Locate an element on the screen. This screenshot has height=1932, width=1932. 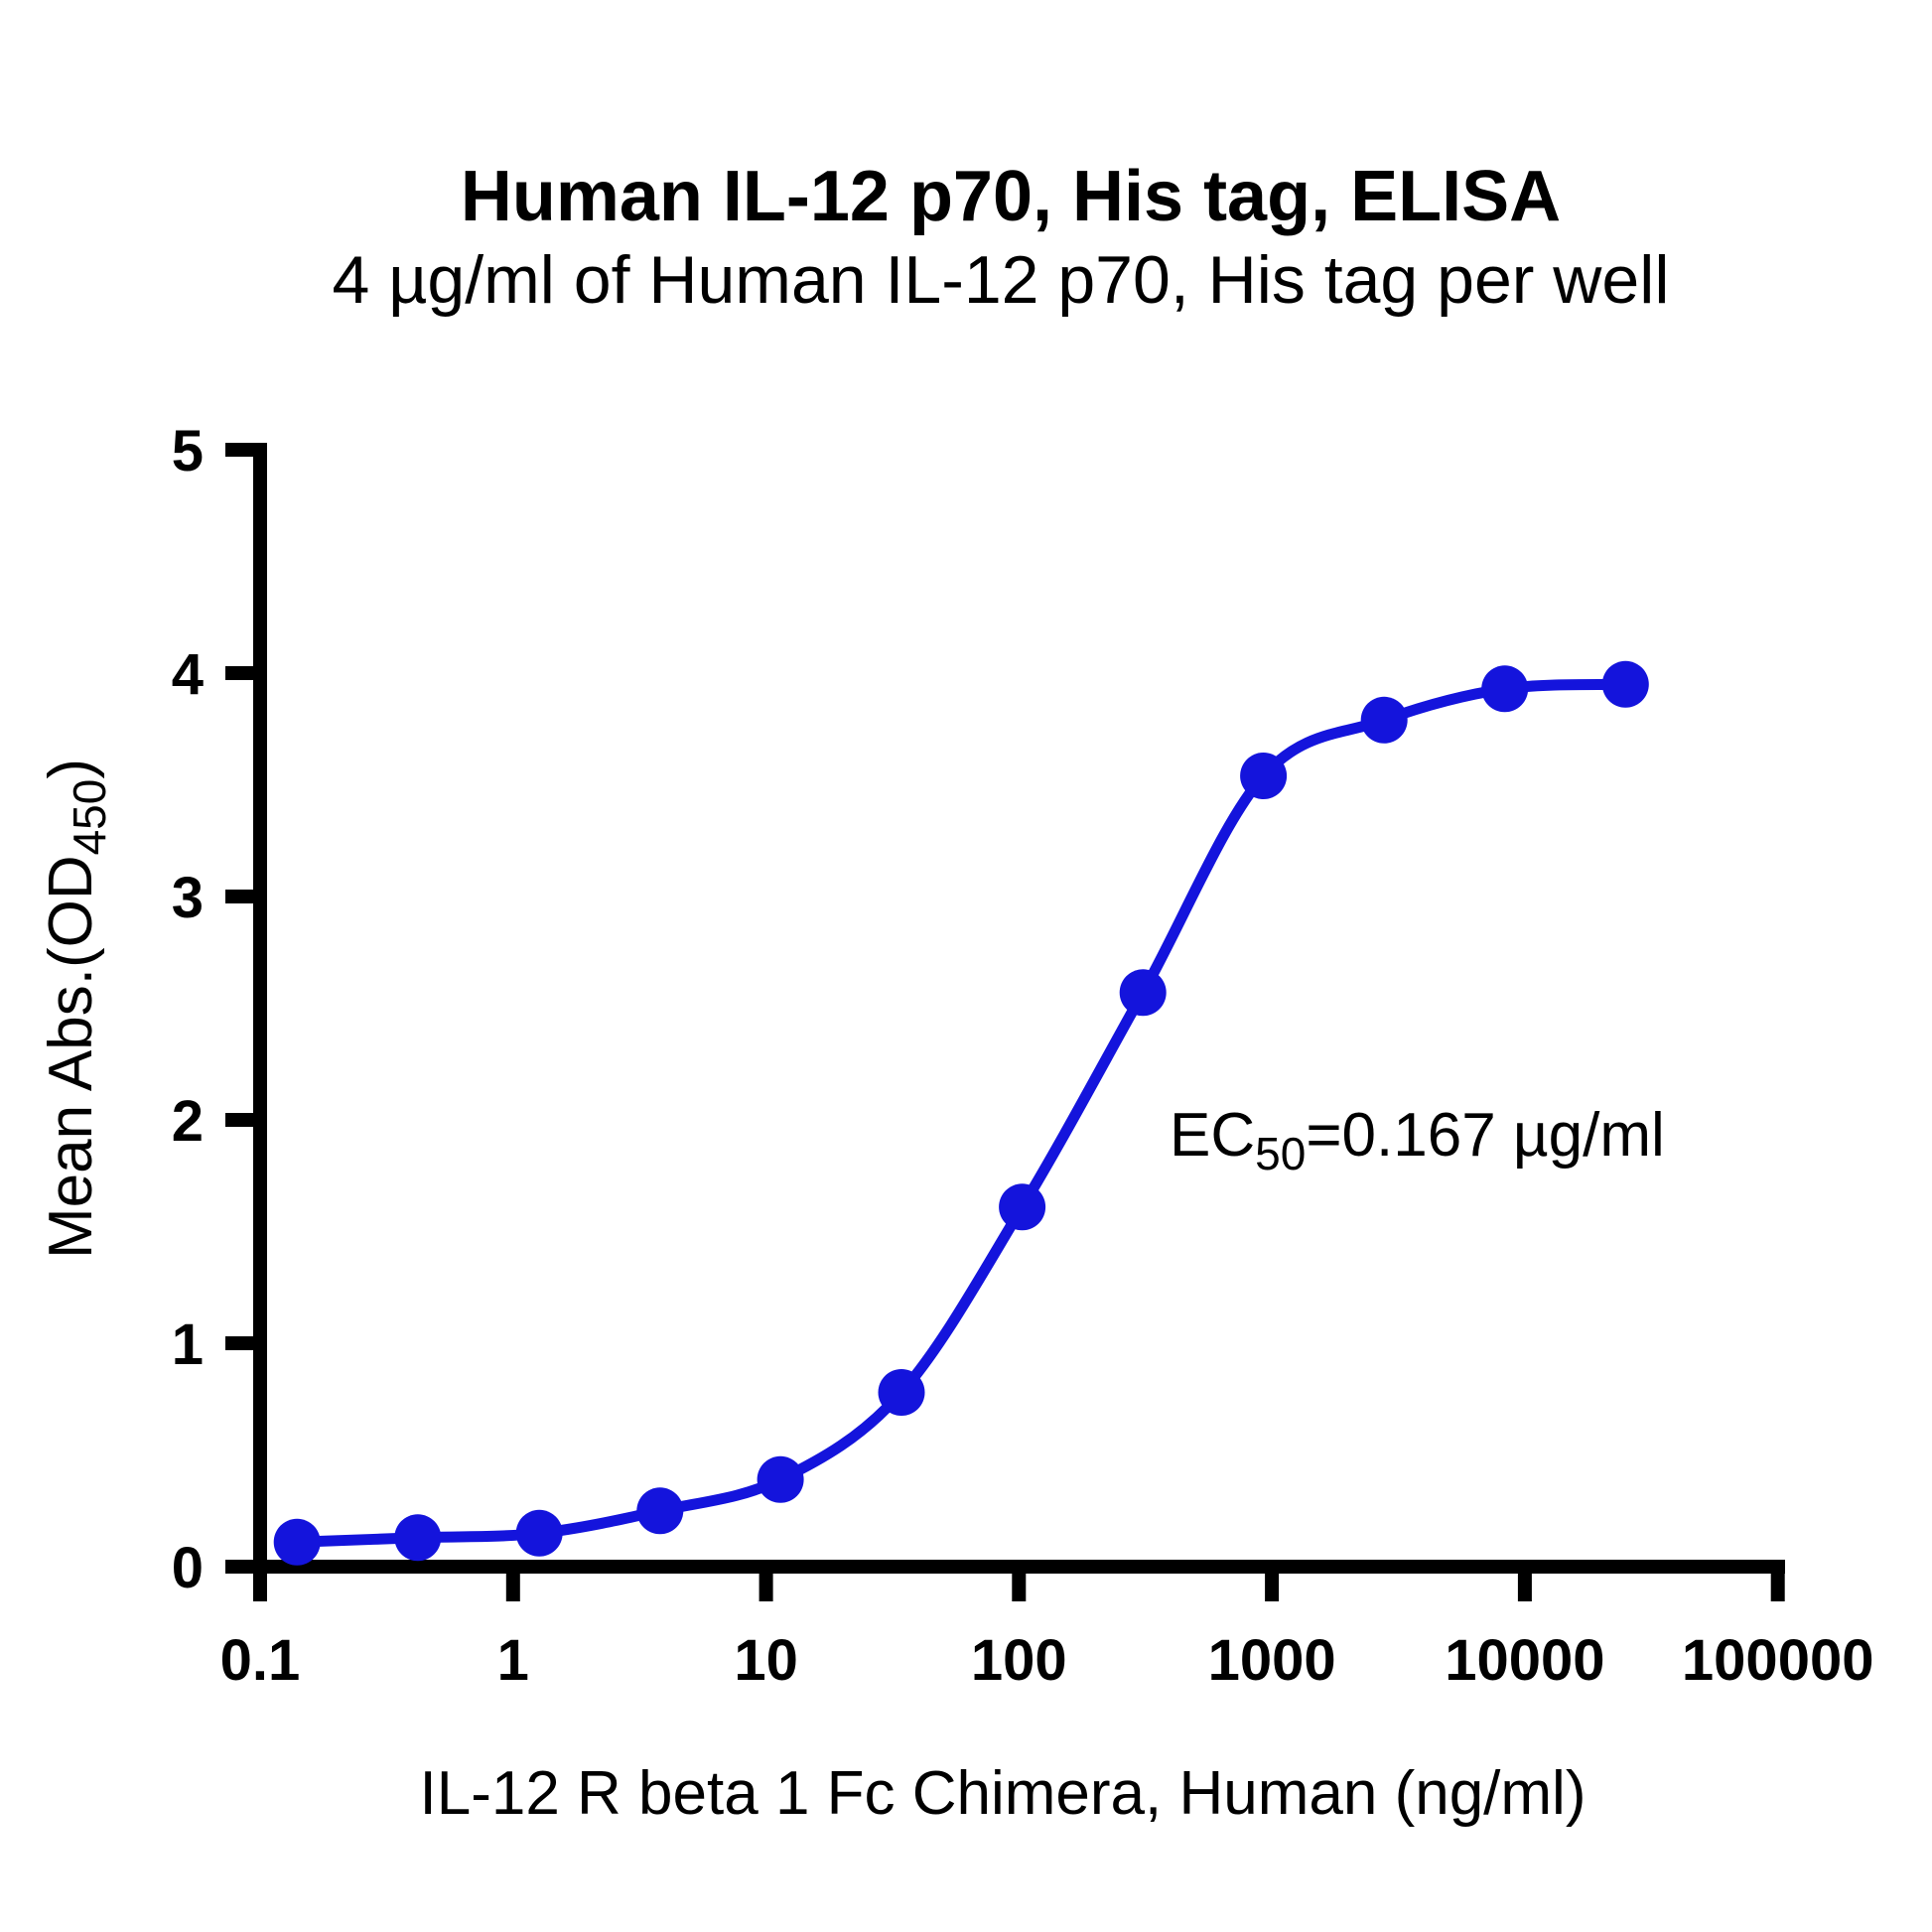
x-tick-label: 1 is located at coordinates (513, 1661).